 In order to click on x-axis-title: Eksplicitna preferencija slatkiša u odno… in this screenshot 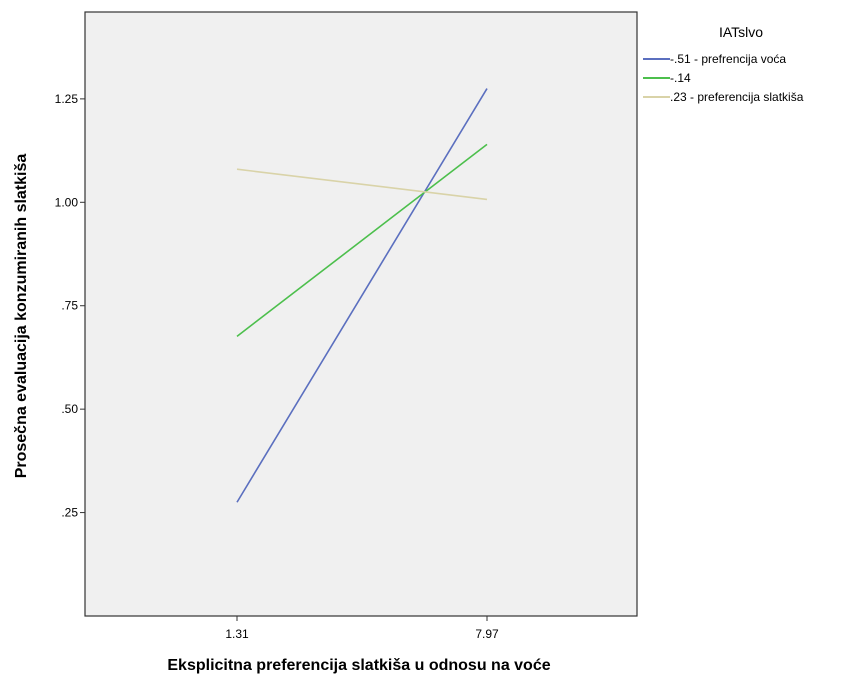, I will do `click(358, 665)`.